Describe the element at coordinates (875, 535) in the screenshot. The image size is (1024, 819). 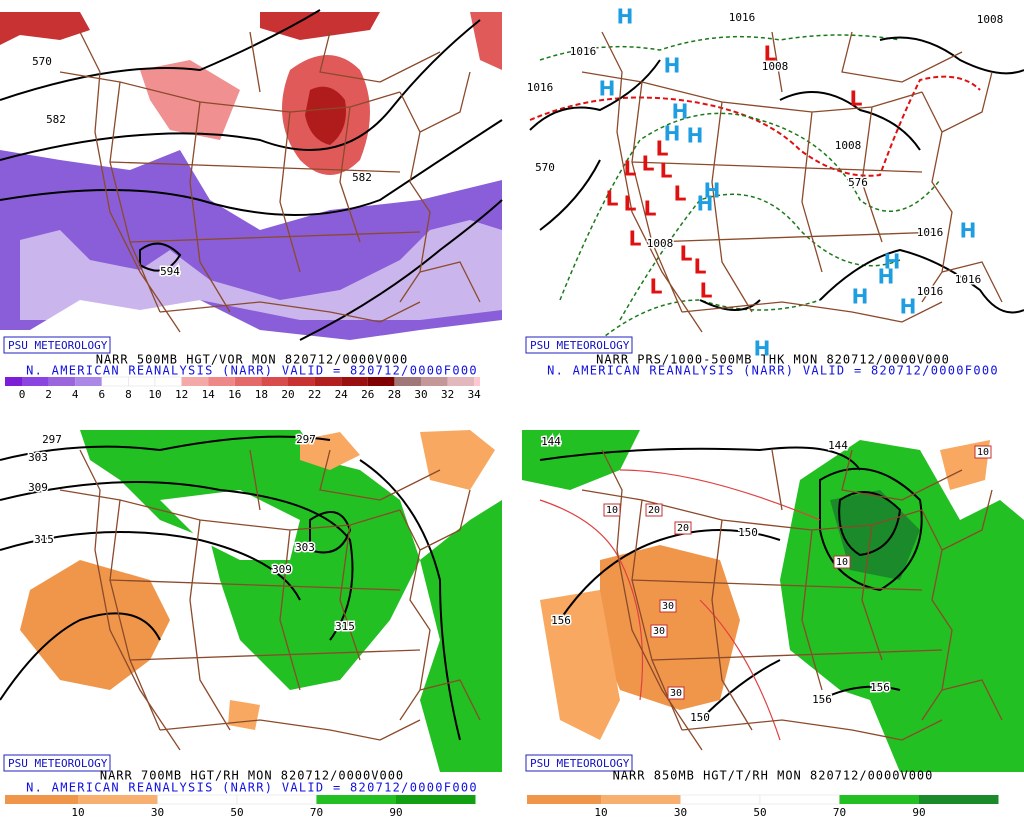
I see `rh-very-moist` at that location.